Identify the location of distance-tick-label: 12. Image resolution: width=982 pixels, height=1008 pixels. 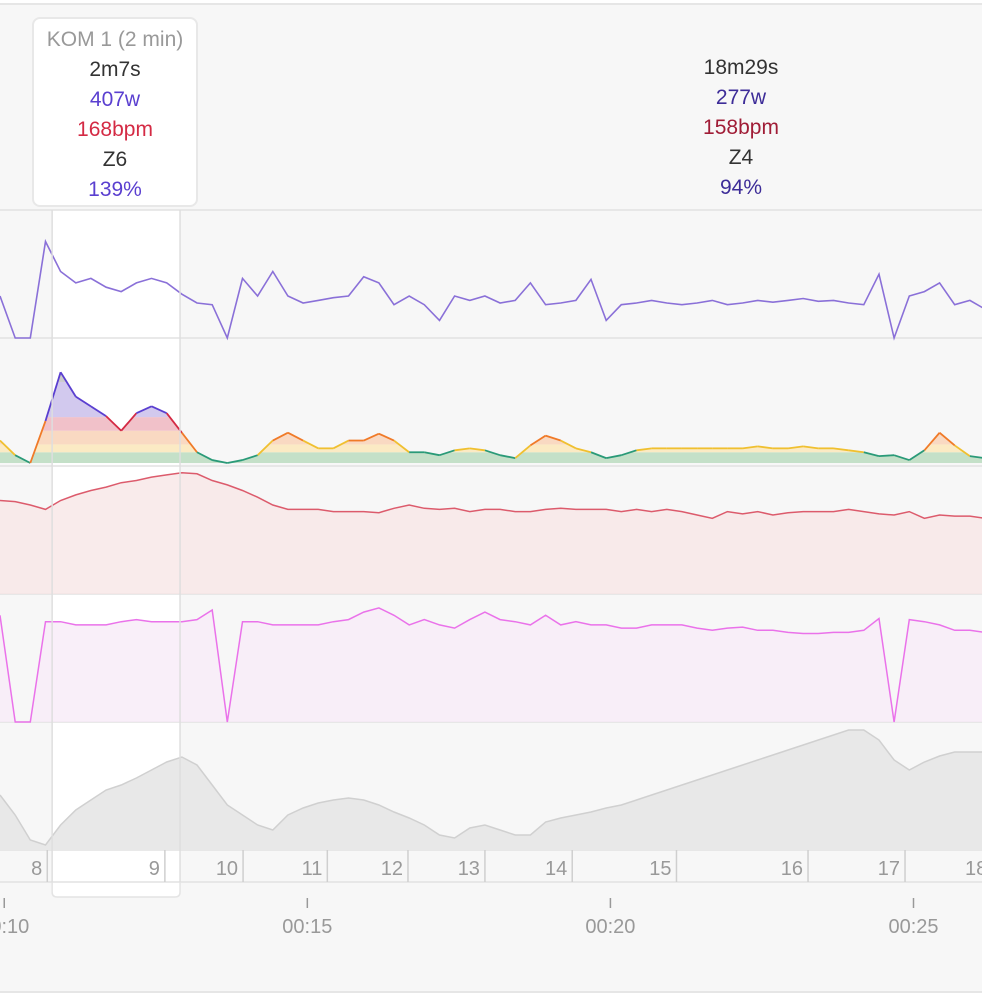
(392, 869).